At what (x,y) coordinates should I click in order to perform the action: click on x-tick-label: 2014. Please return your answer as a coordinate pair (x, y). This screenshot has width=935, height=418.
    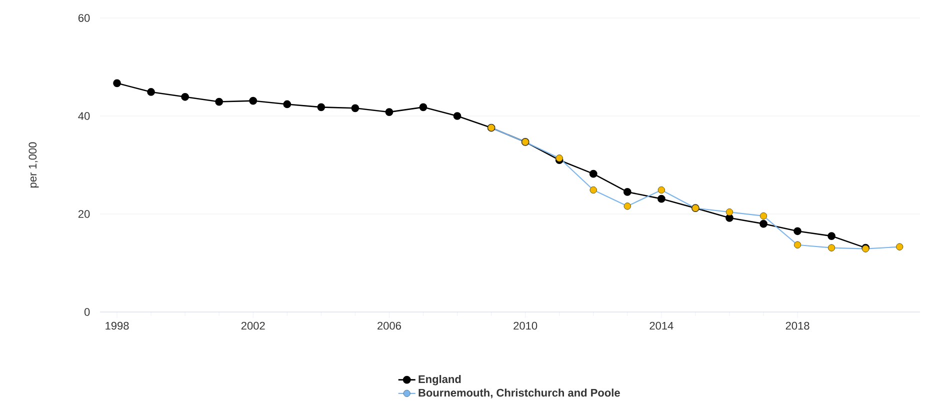
    Looking at the image, I should click on (662, 326).